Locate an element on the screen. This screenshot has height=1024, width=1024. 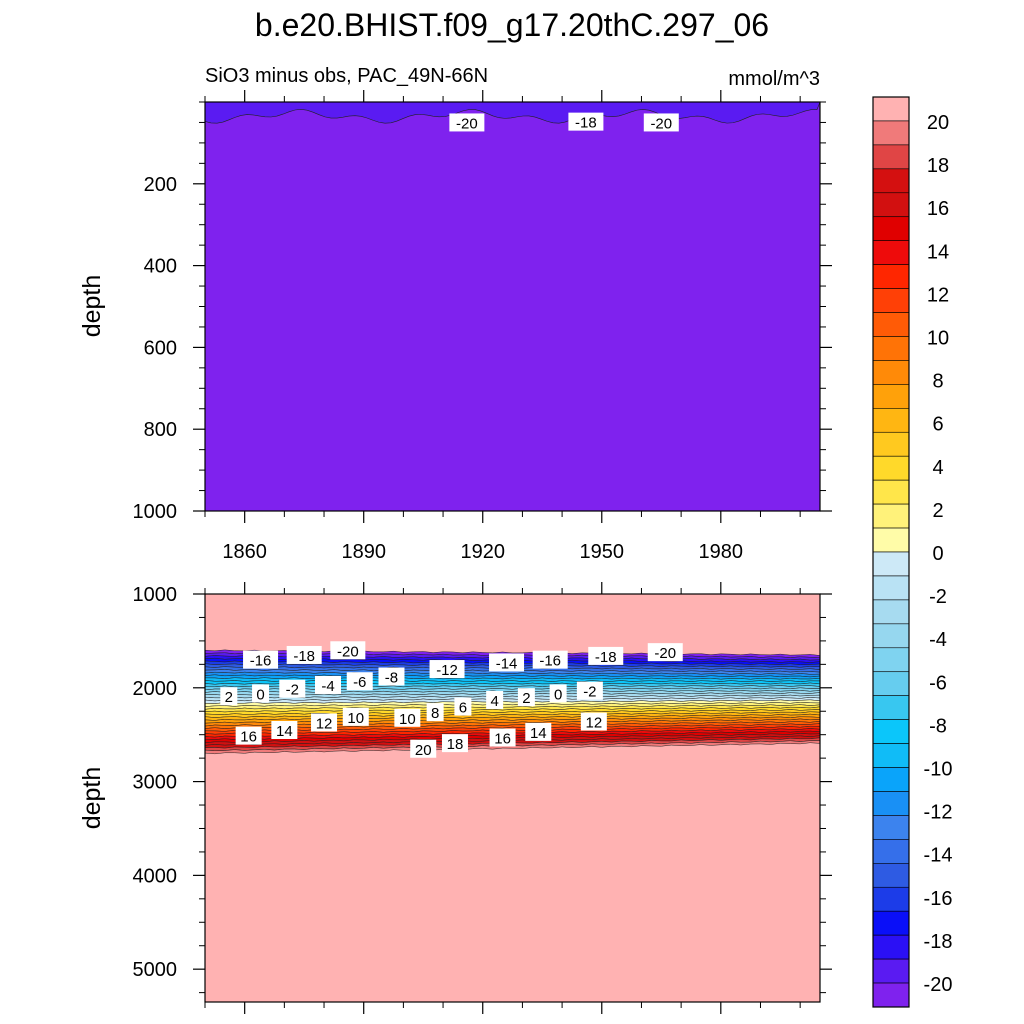
contour-label: 6 is located at coordinates (463, 707).